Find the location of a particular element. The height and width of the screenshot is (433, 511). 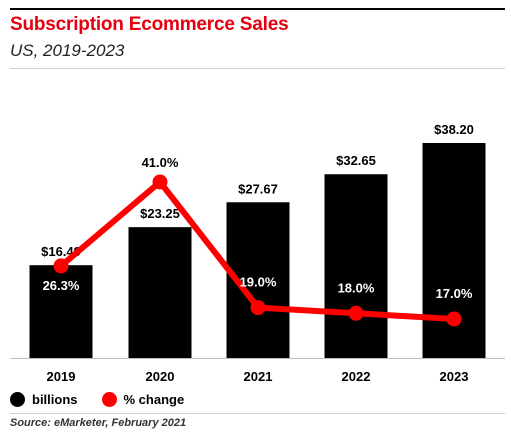

x-tick-label-2021: 2021 is located at coordinates (258, 376).